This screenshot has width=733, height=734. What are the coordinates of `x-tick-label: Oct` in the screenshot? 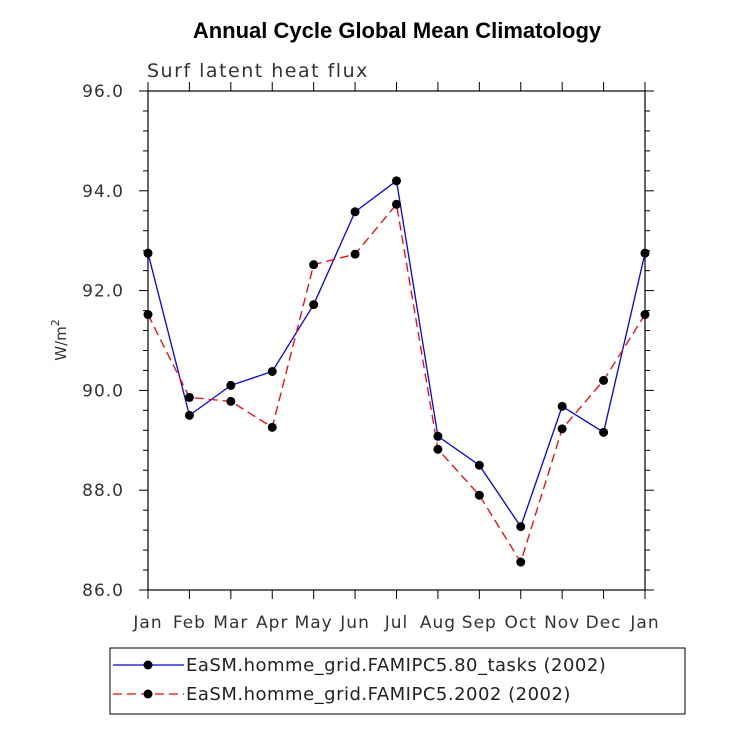 It's located at (521, 623).